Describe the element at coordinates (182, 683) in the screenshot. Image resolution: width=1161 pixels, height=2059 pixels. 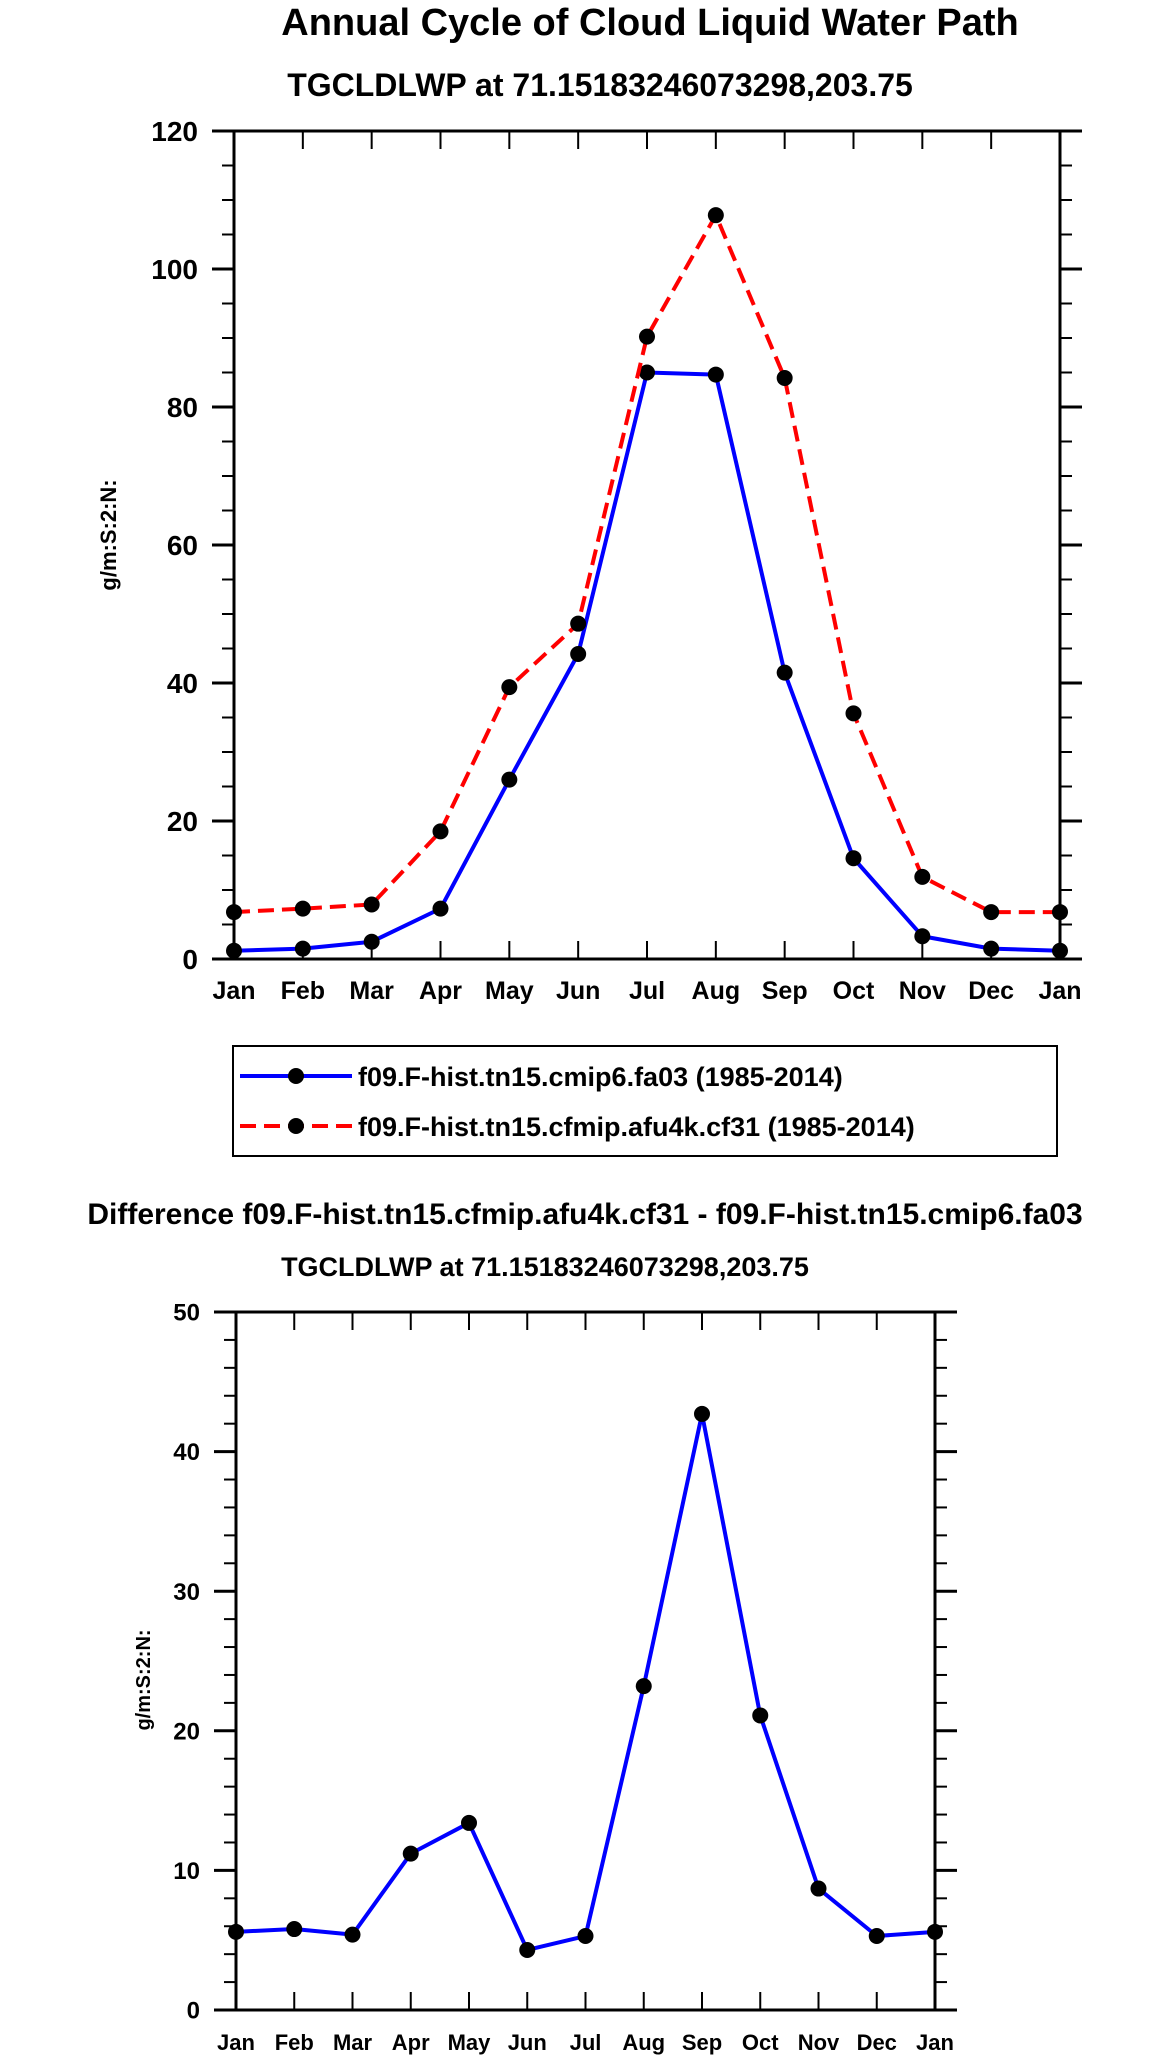
I see `chart1-y-tick-label: 40` at that location.